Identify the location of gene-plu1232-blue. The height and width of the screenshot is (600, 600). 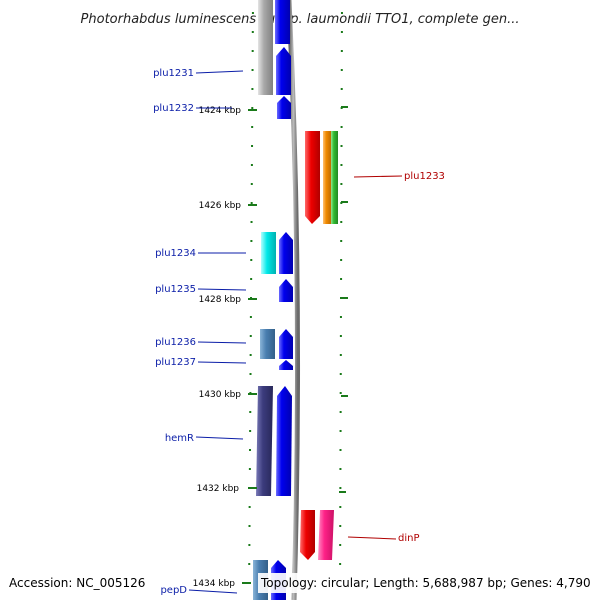
(284, 107).